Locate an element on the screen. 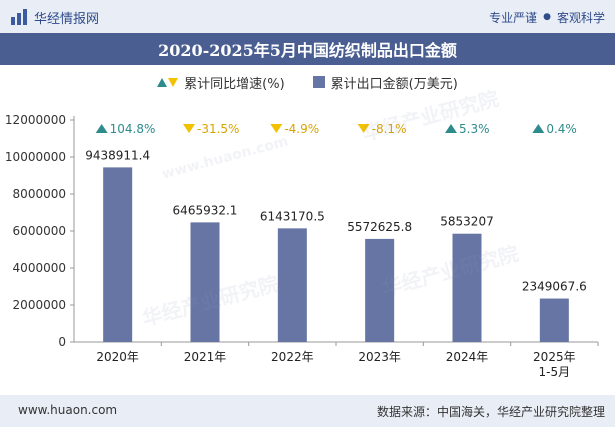  y-tick-label: 4000000 is located at coordinates (39, 268).